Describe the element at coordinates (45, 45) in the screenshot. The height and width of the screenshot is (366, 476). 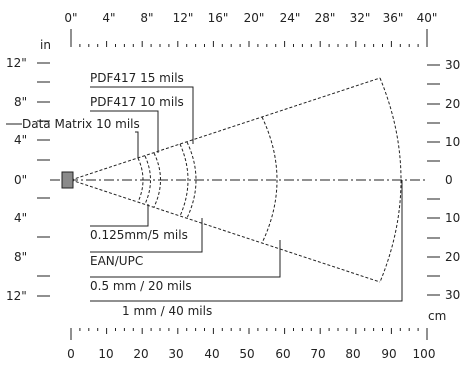
I see `top-ruler-unit: in` at that location.